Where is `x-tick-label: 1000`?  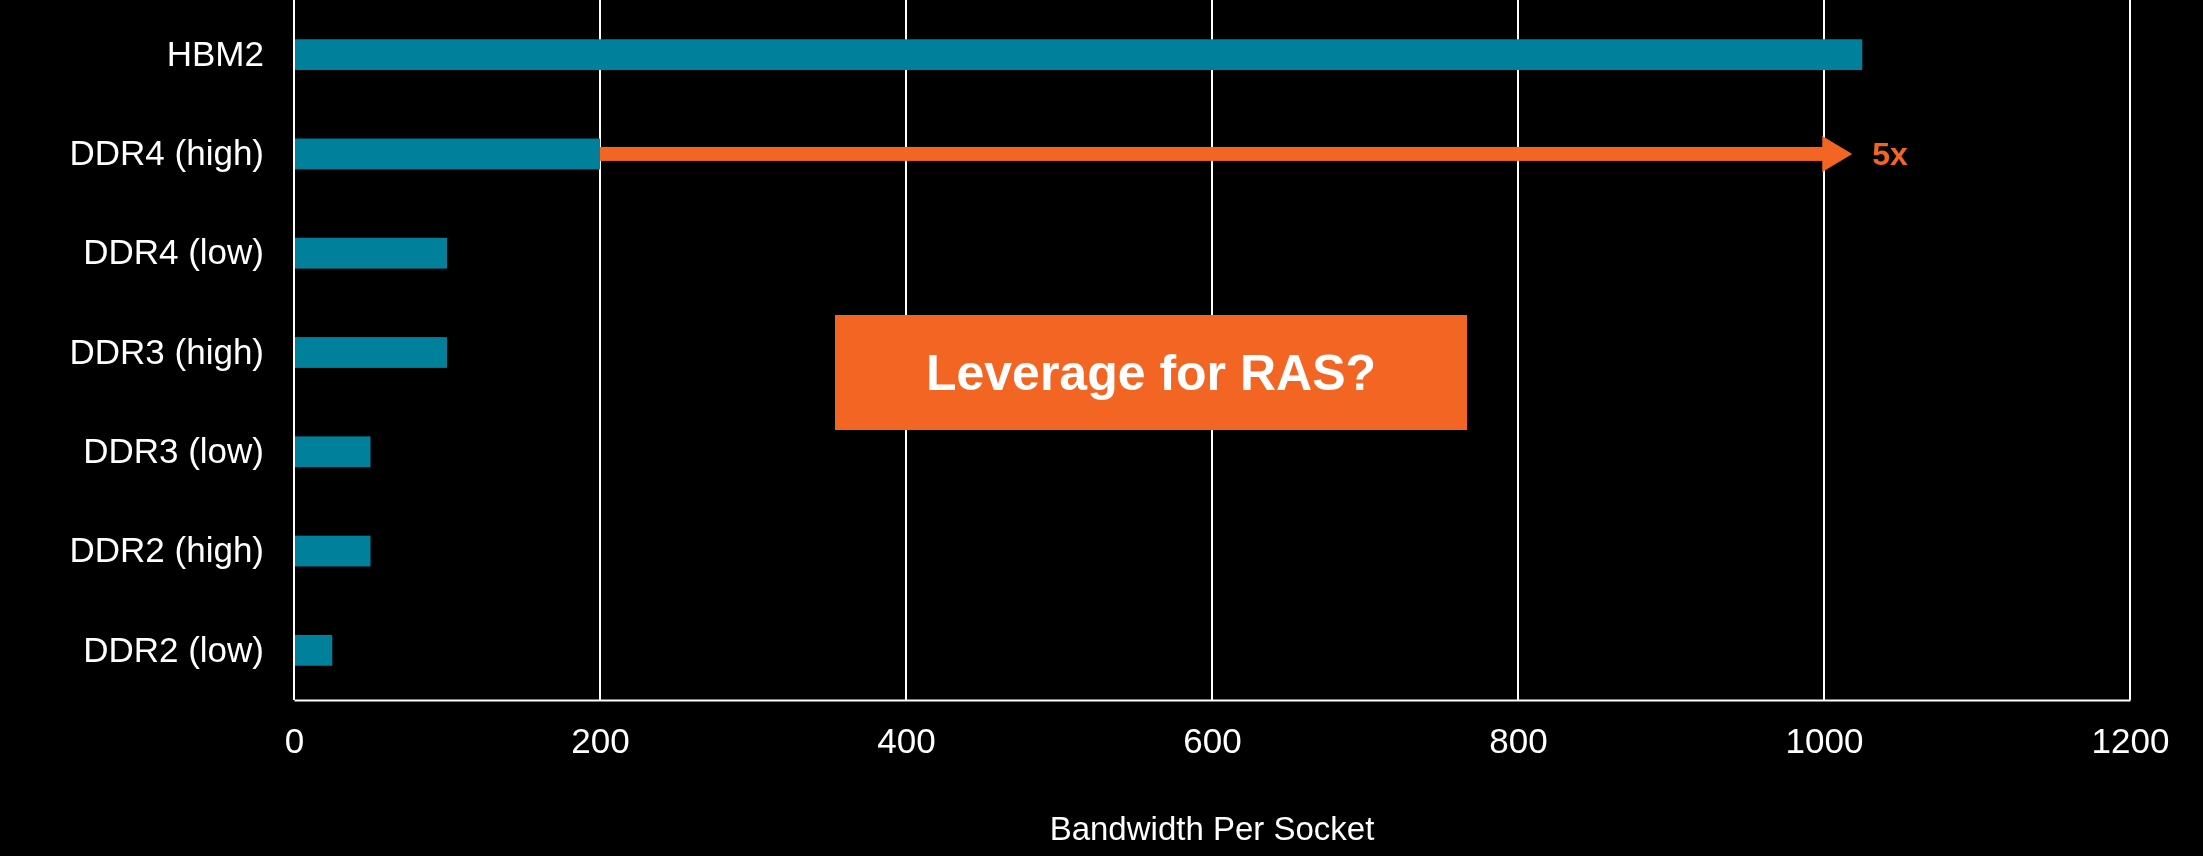
x-tick-label: 1000 is located at coordinates (1824, 740).